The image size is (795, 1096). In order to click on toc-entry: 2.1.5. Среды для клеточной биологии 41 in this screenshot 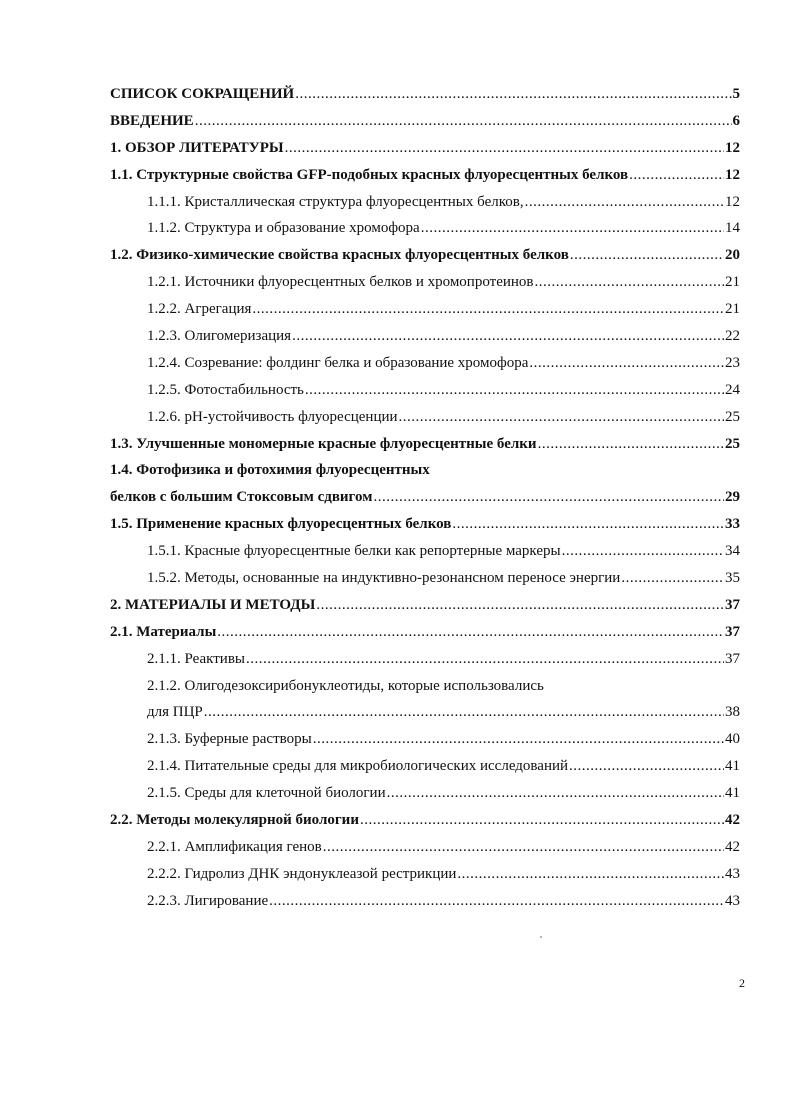, I will do `click(425, 798)`.